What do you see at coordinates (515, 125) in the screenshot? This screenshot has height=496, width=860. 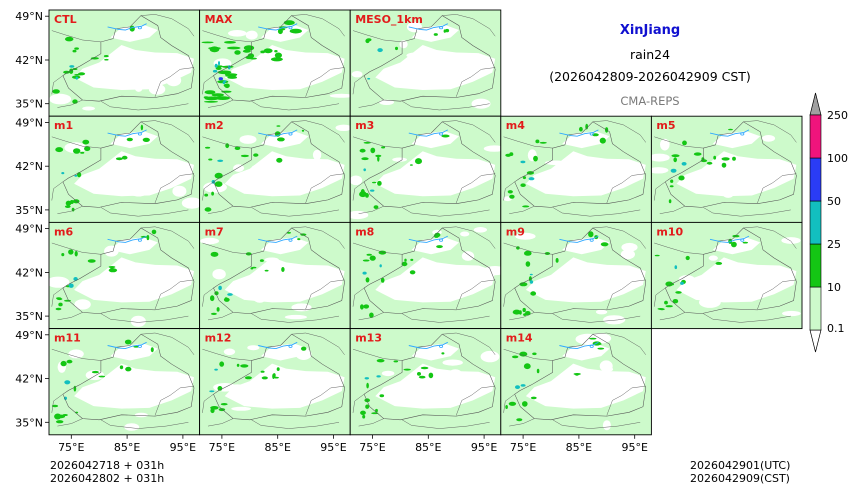 I see `panel-label: m4` at bounding box center [515, 125].